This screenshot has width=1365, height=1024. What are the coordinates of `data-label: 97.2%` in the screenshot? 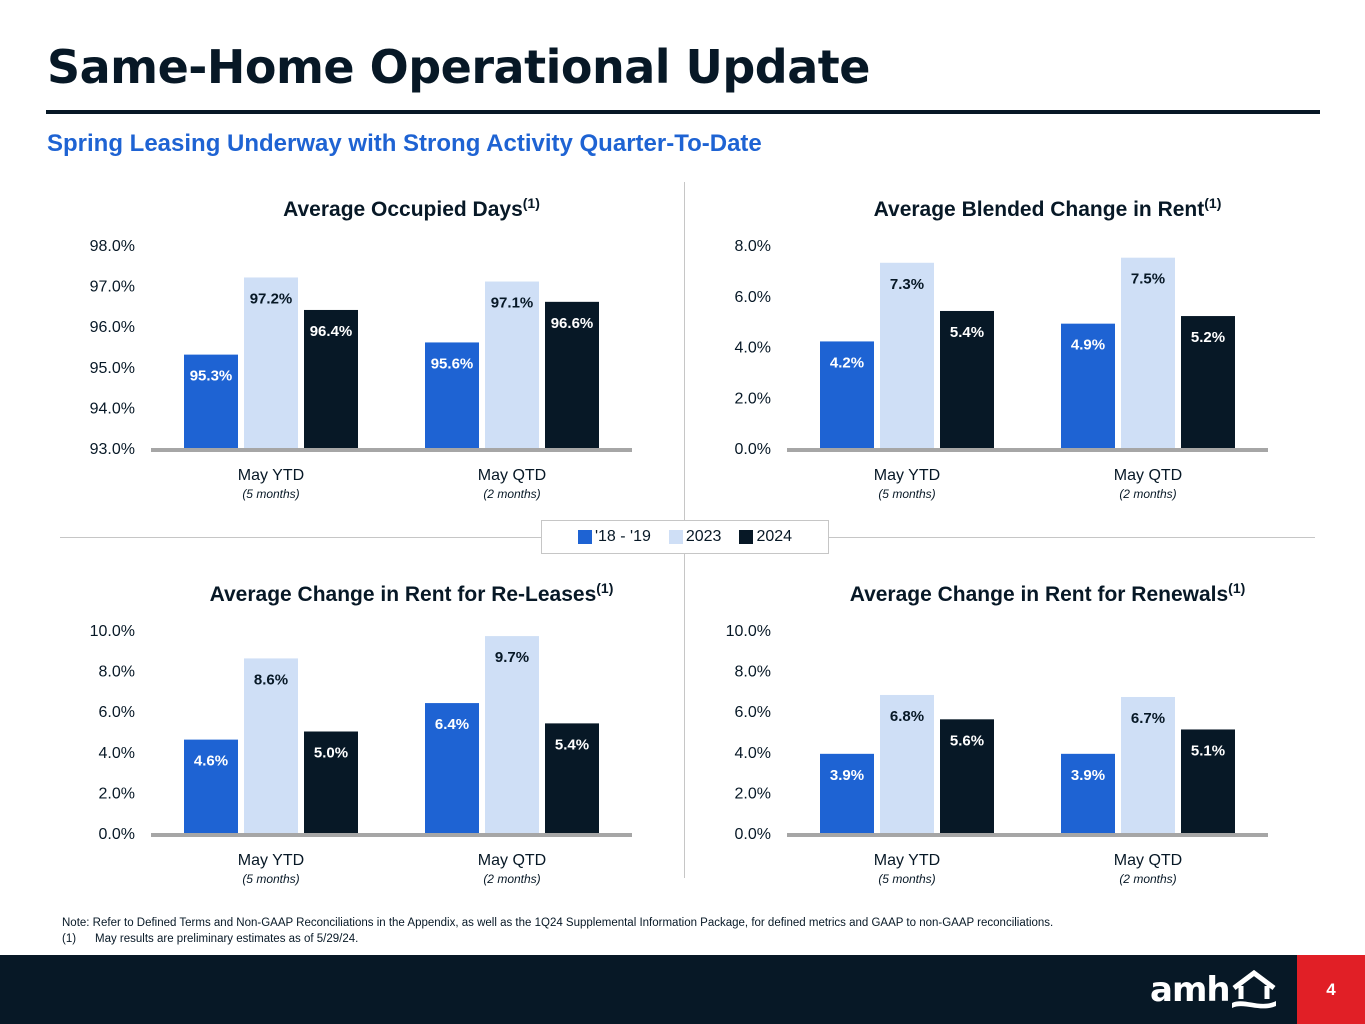 It's located at (271, 298).